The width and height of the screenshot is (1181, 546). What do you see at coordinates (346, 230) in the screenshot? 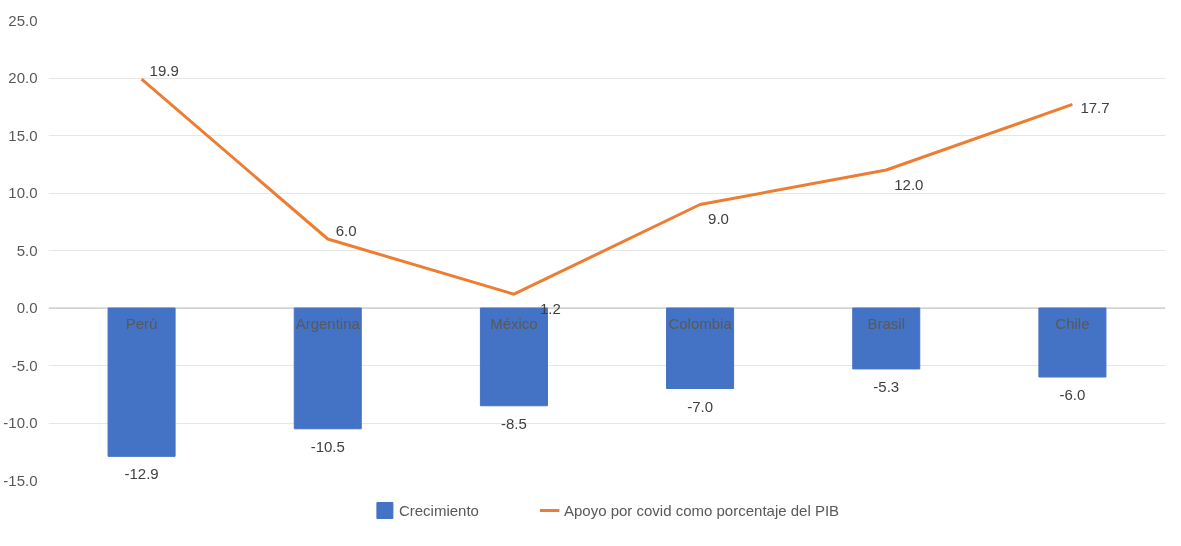
I see `data-label: 6.0` at bounding box center [346, 230].